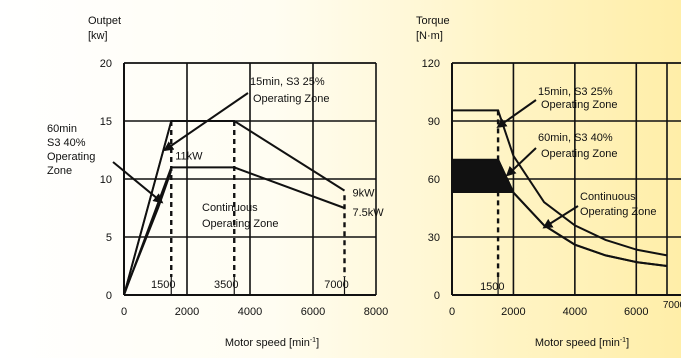 This screenshot has height=358, width=681. Describe the element at coordinates (104, 21) in the screenshot. I see `y-axis-title-0: Outpet` at that location.